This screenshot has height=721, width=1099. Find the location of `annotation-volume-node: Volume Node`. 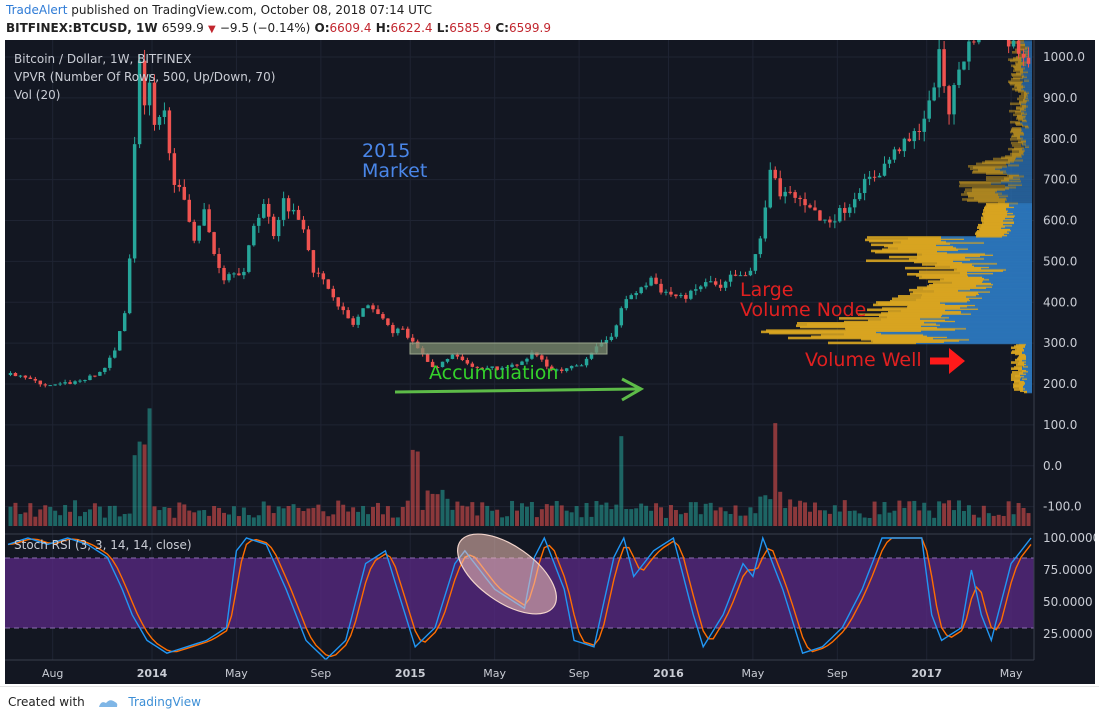

annotation-volume-node: Volume Node is located at coordinates (803, 310).